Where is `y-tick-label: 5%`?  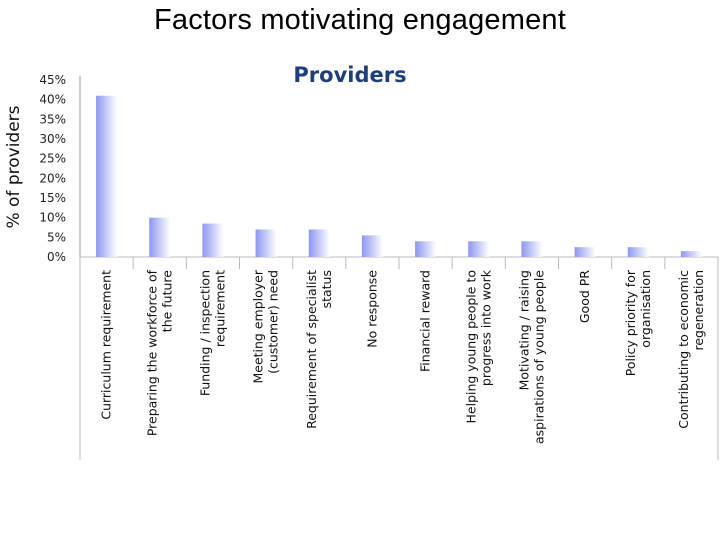 y-tick-label: 5% is located at coordinates (56, 237).